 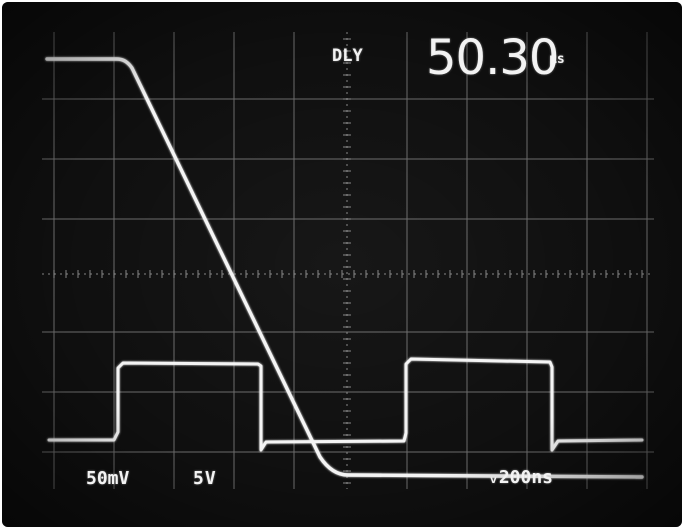 I want to click on delay-label: DLY, so click(x=347, y=56).